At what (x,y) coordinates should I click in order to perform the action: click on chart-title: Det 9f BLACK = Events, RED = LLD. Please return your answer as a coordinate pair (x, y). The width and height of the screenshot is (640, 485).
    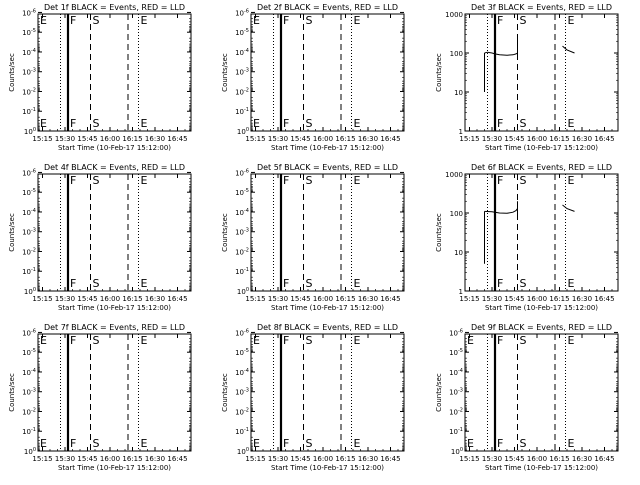
    Looking at the image, I should click on (541, 327).